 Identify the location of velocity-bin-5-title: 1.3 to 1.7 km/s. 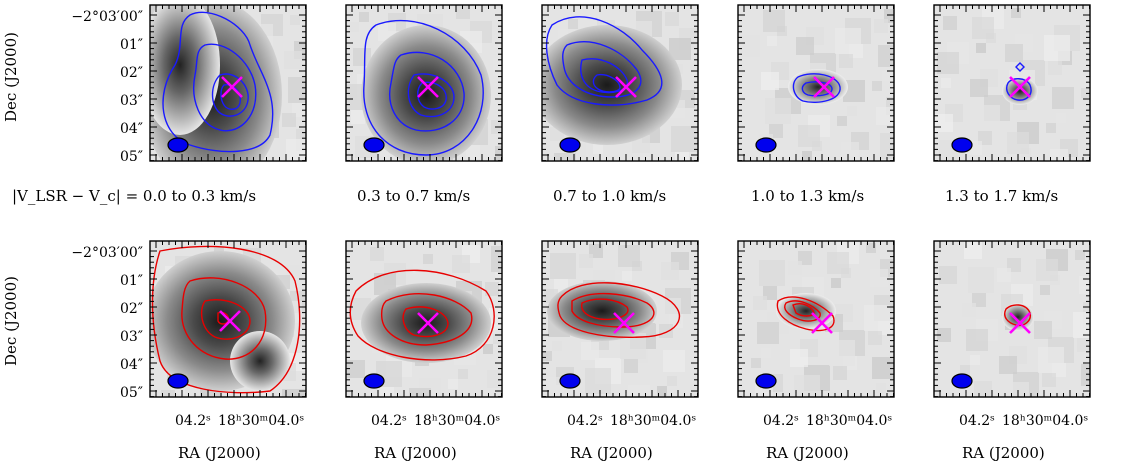
(1001, 196).